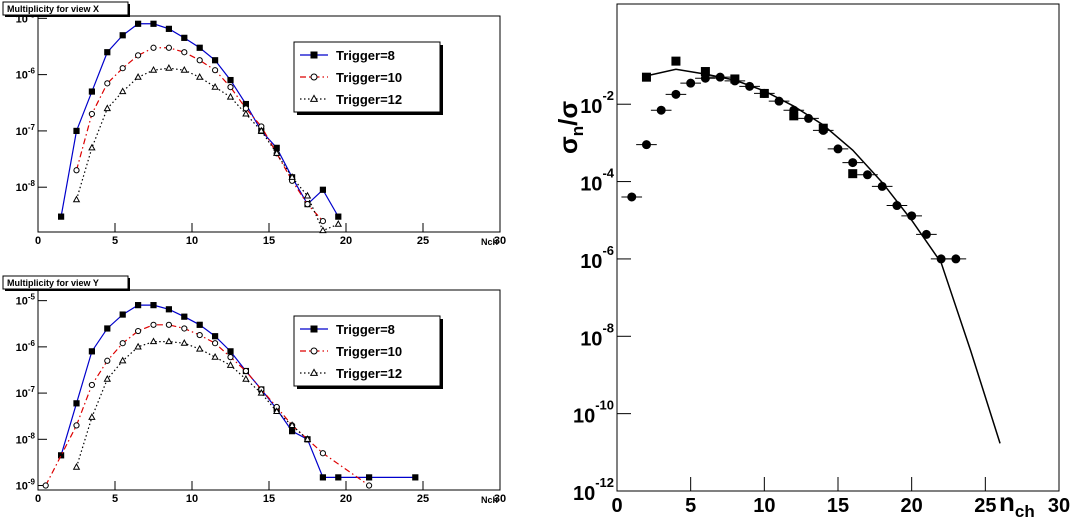 Image resolution: width=1084 pixels, height=517 pixels. Describe the element at coordinates (53, 283) in the screenshot. I see `chart-title: Multiplicity for view Y` at that location.